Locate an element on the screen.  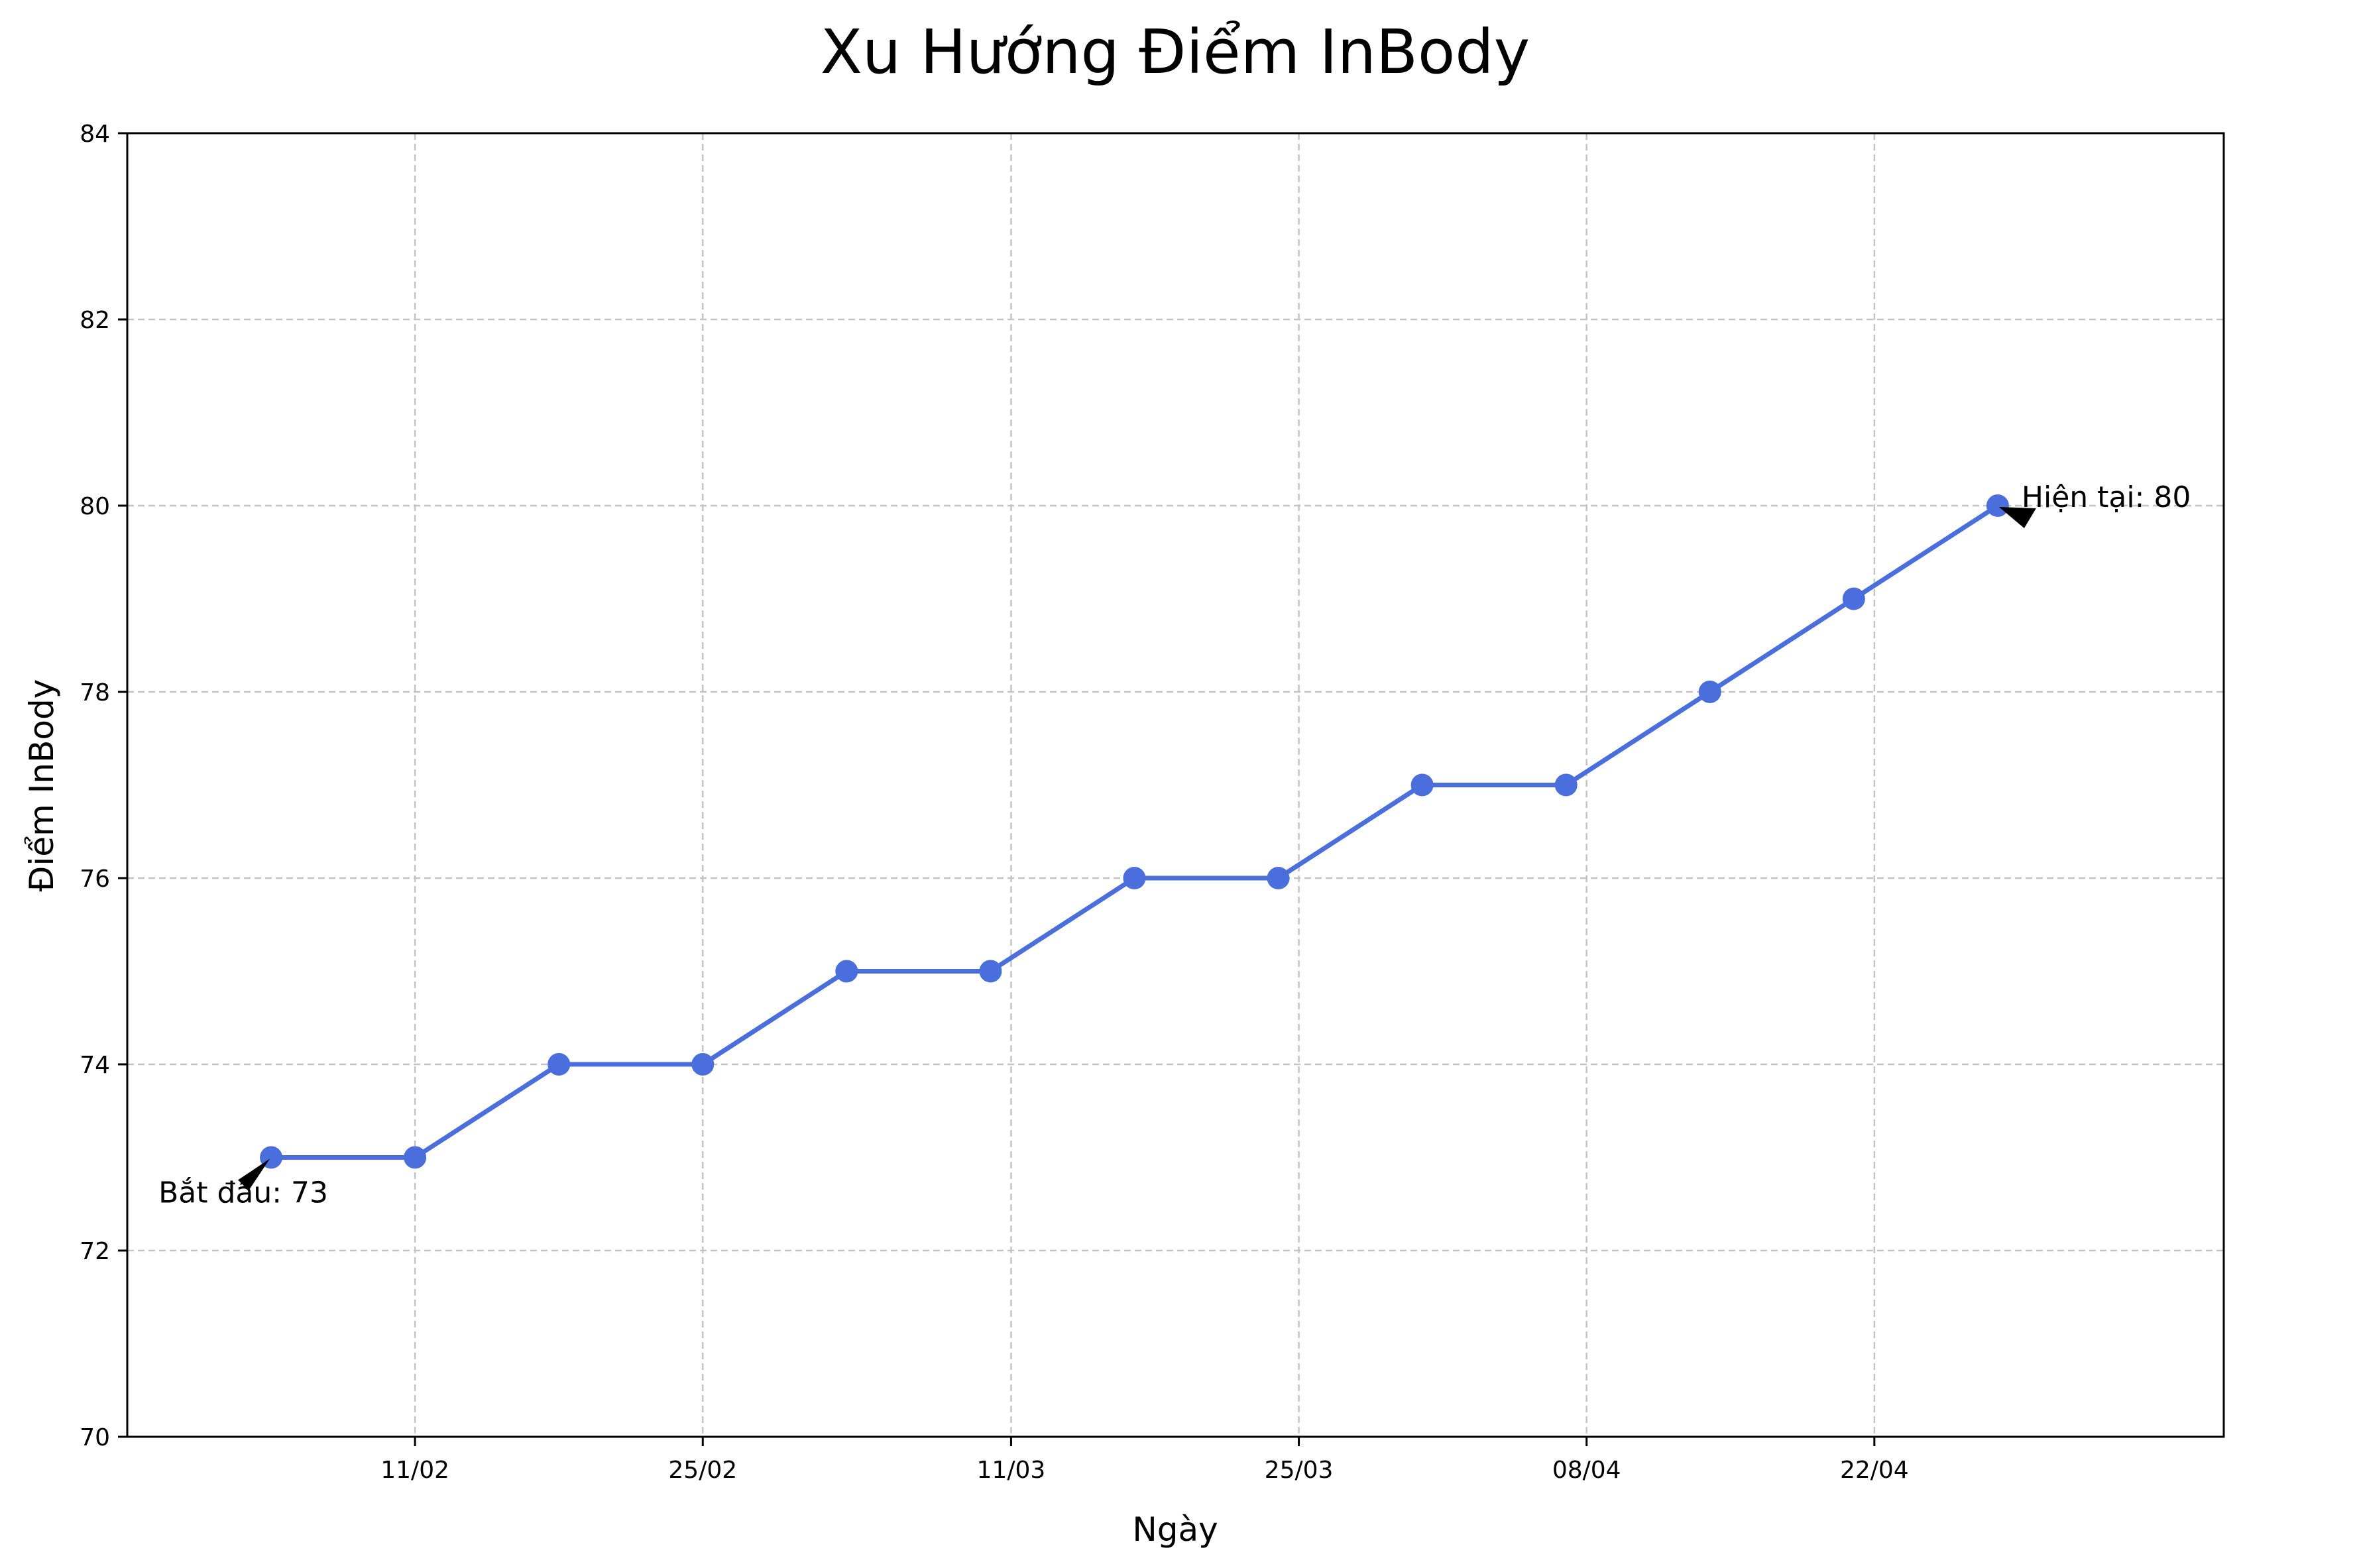
y-tick-label: 70 is located at coordinates (95, 1438).